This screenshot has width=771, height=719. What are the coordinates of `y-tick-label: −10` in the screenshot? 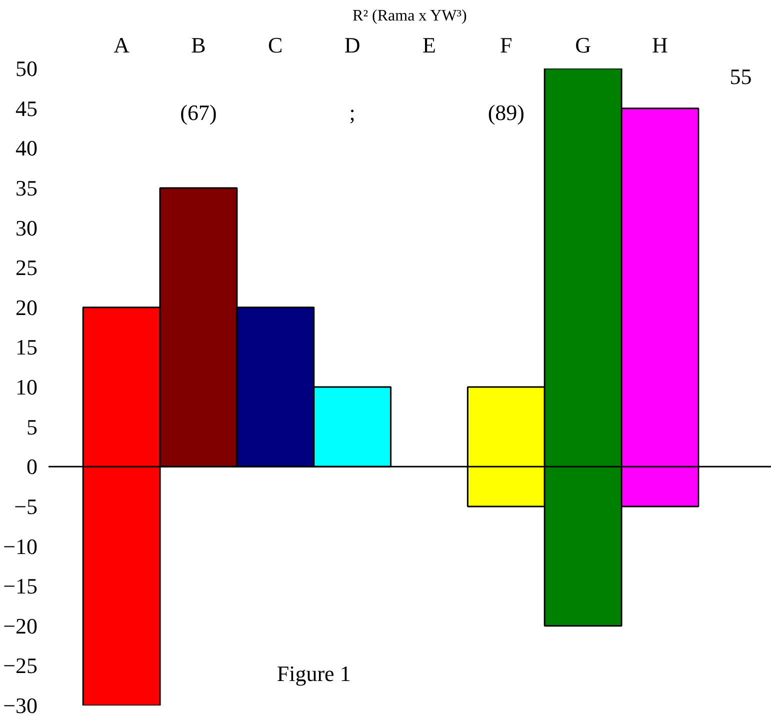 It's located at (20, 546).